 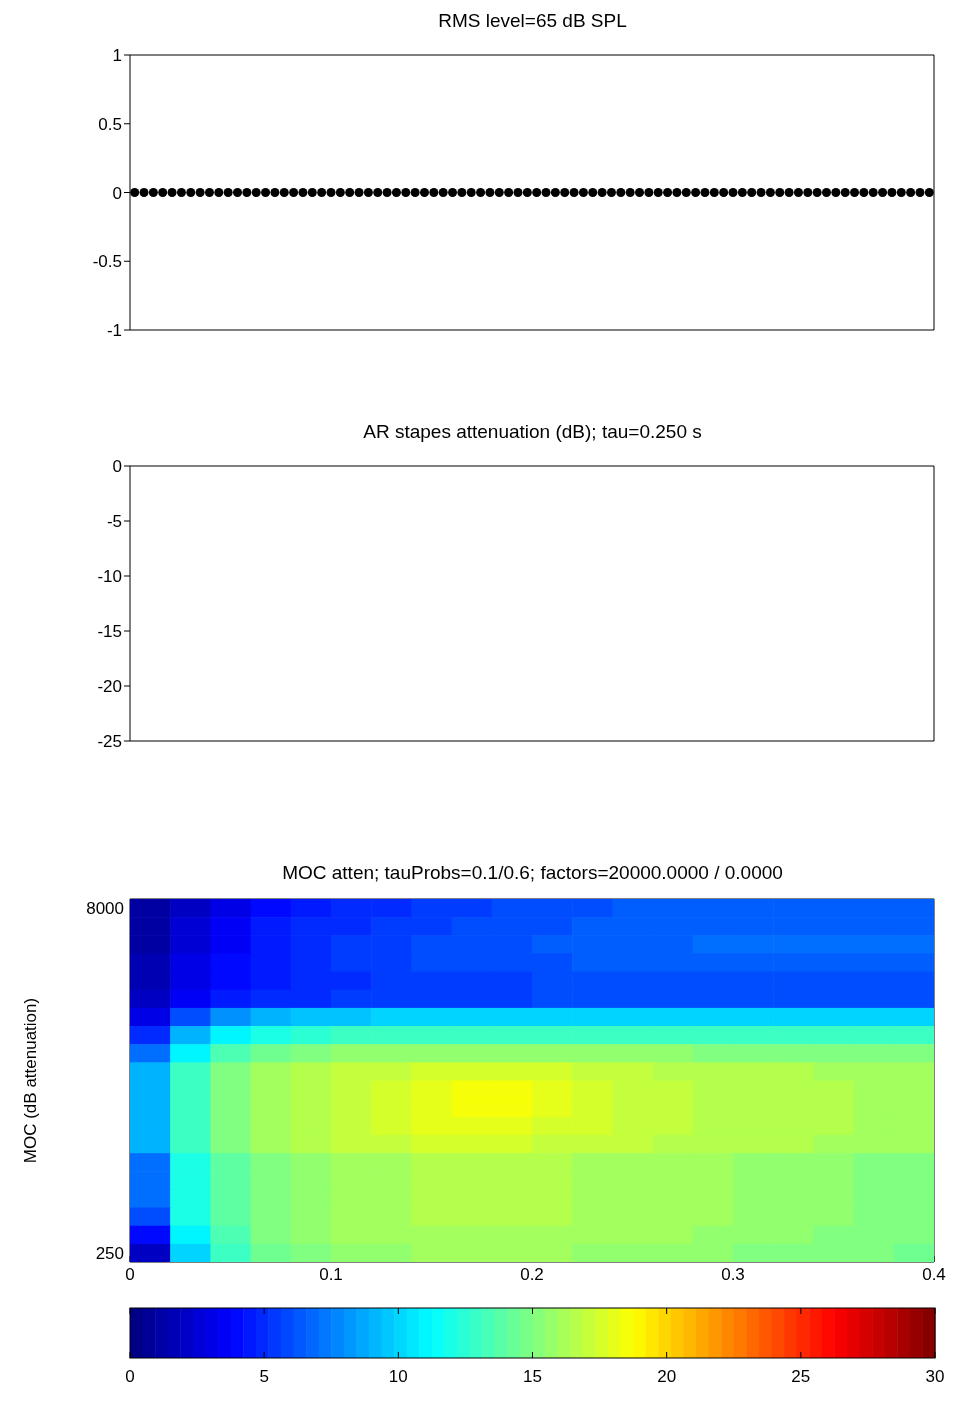 What do you see at coordinates (801, 1376) in the screenshot?
I see `color-bar-label: 25` at bounding box center [801, 1376].